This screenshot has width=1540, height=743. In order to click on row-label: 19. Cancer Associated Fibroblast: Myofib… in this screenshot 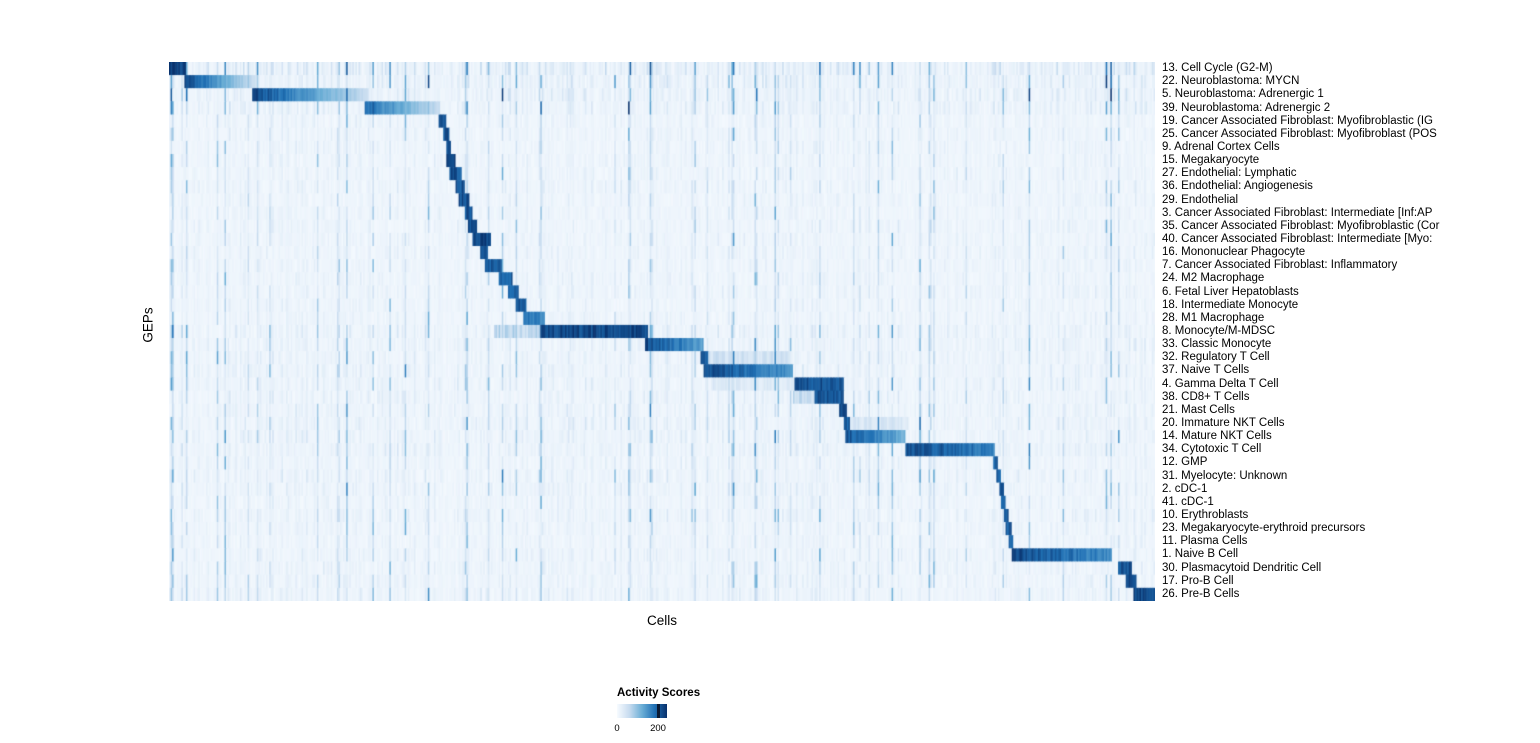, I will do `click(1298, 120)`.